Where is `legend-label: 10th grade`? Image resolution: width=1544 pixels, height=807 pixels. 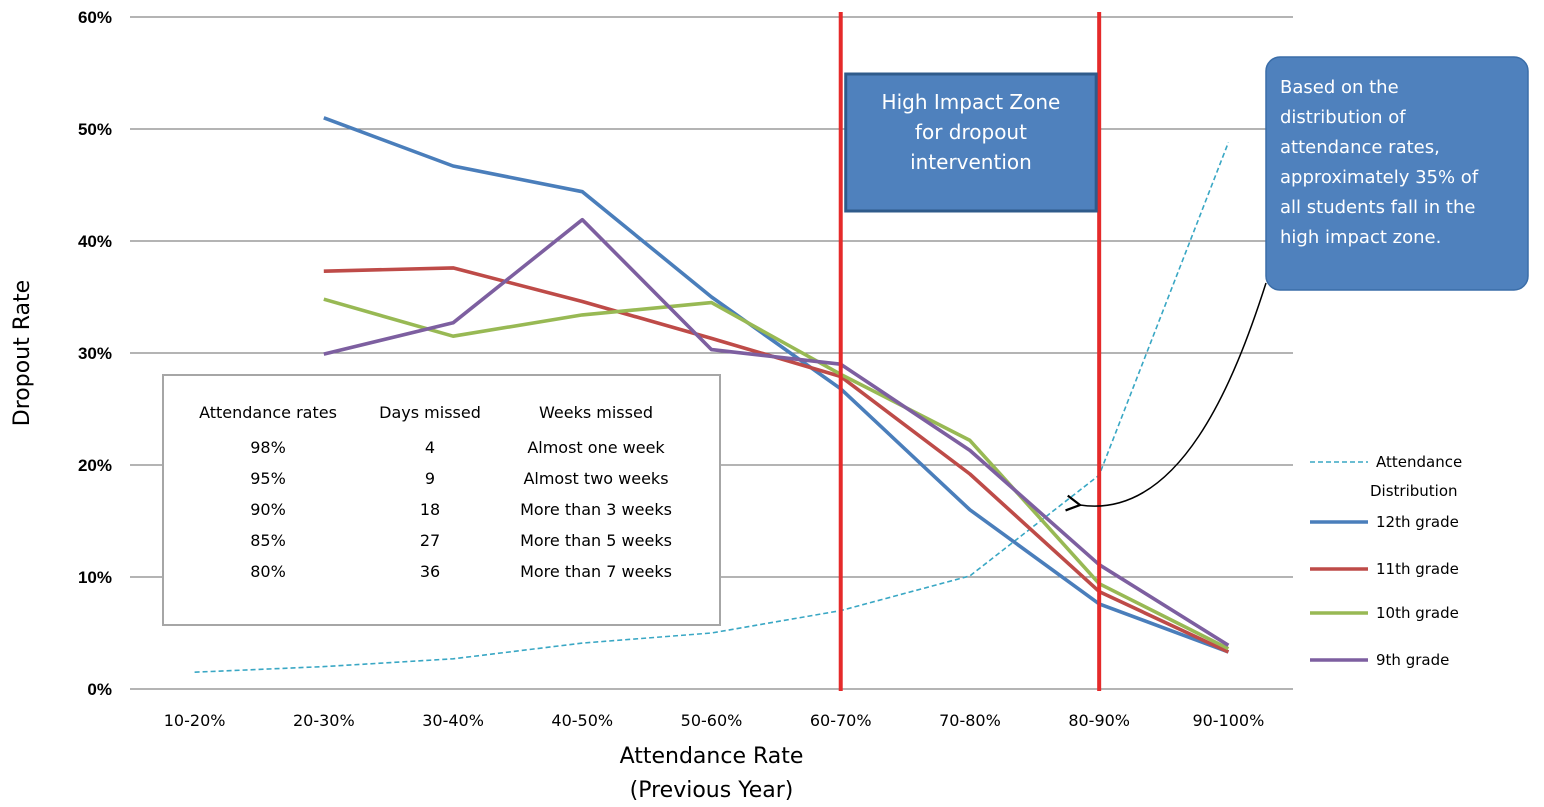 legend-label: 10th grade is located at coordinates (1417, 613).